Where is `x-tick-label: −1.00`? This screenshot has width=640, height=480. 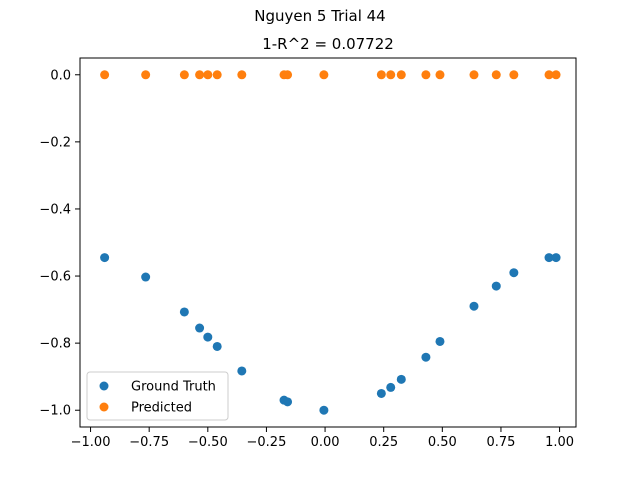
x-tick-label: −1.00 is located at coordinates (91, 442).